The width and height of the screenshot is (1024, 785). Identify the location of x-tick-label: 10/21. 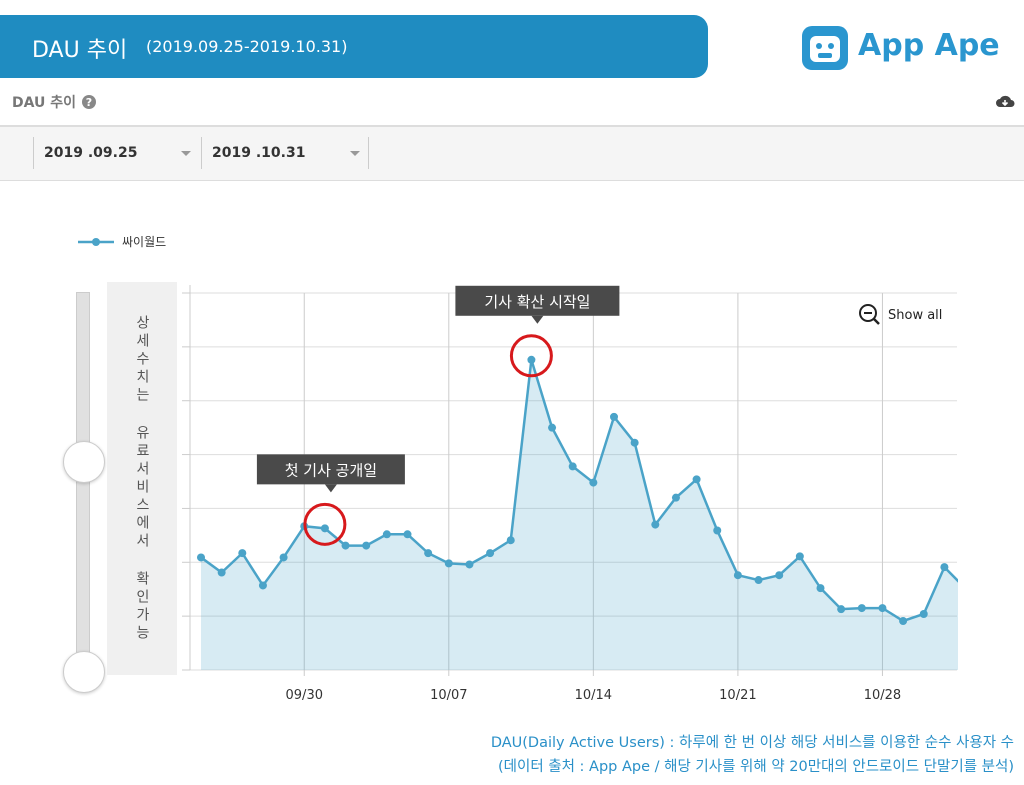
(737, 695).